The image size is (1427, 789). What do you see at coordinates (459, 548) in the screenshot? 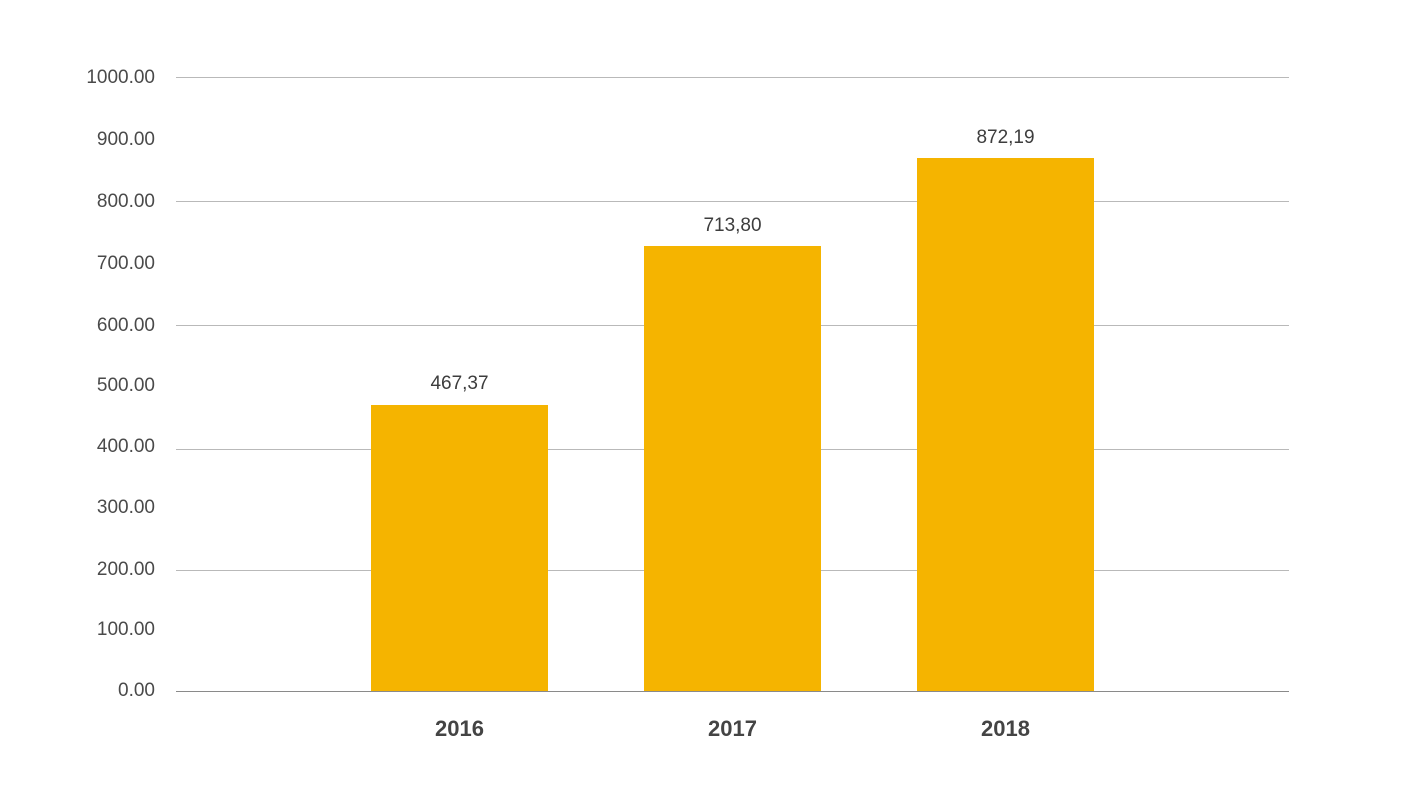
I see `bar-2016` at bounding box center [459, 548].